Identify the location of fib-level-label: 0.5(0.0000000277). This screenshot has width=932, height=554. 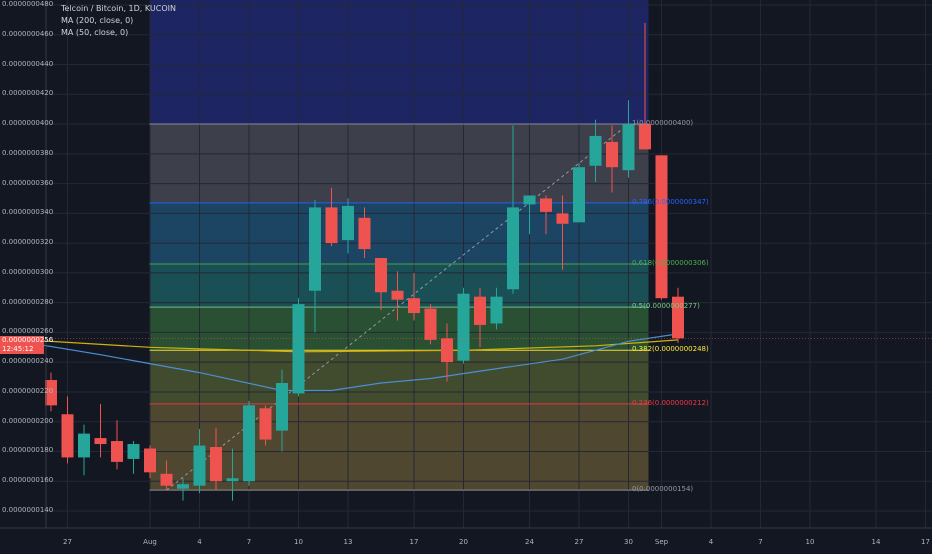
(666, 306).